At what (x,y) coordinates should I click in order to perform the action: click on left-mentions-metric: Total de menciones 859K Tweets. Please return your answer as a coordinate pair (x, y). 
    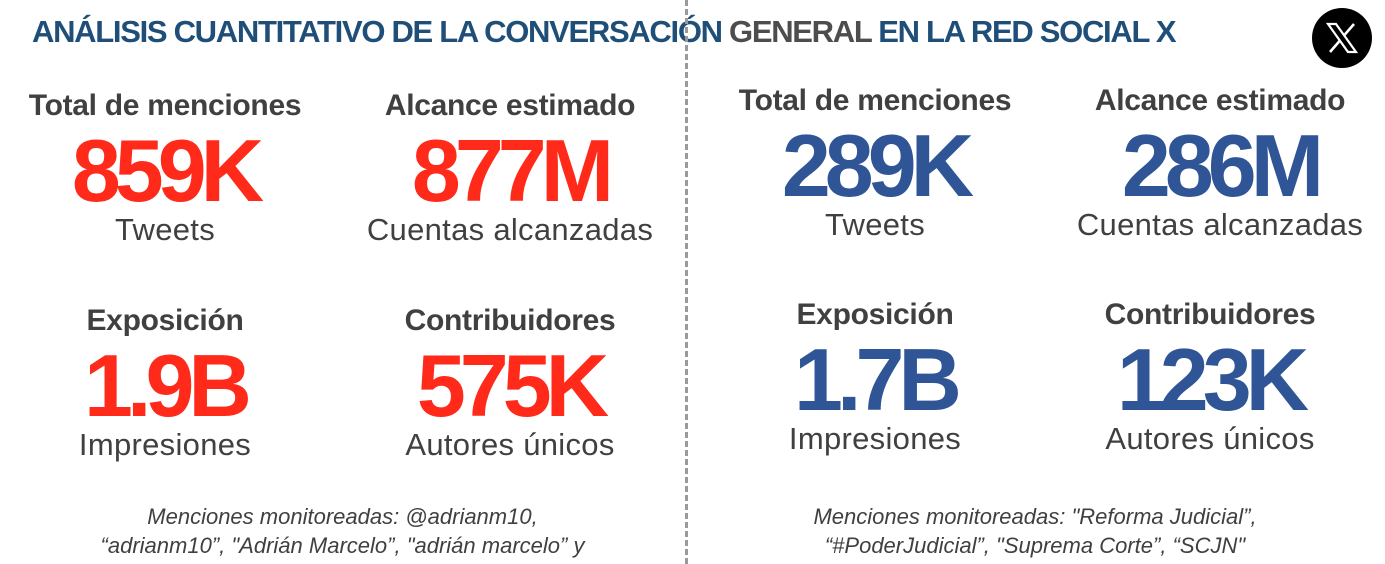
    Looking at the image, I should click on (165, 168).